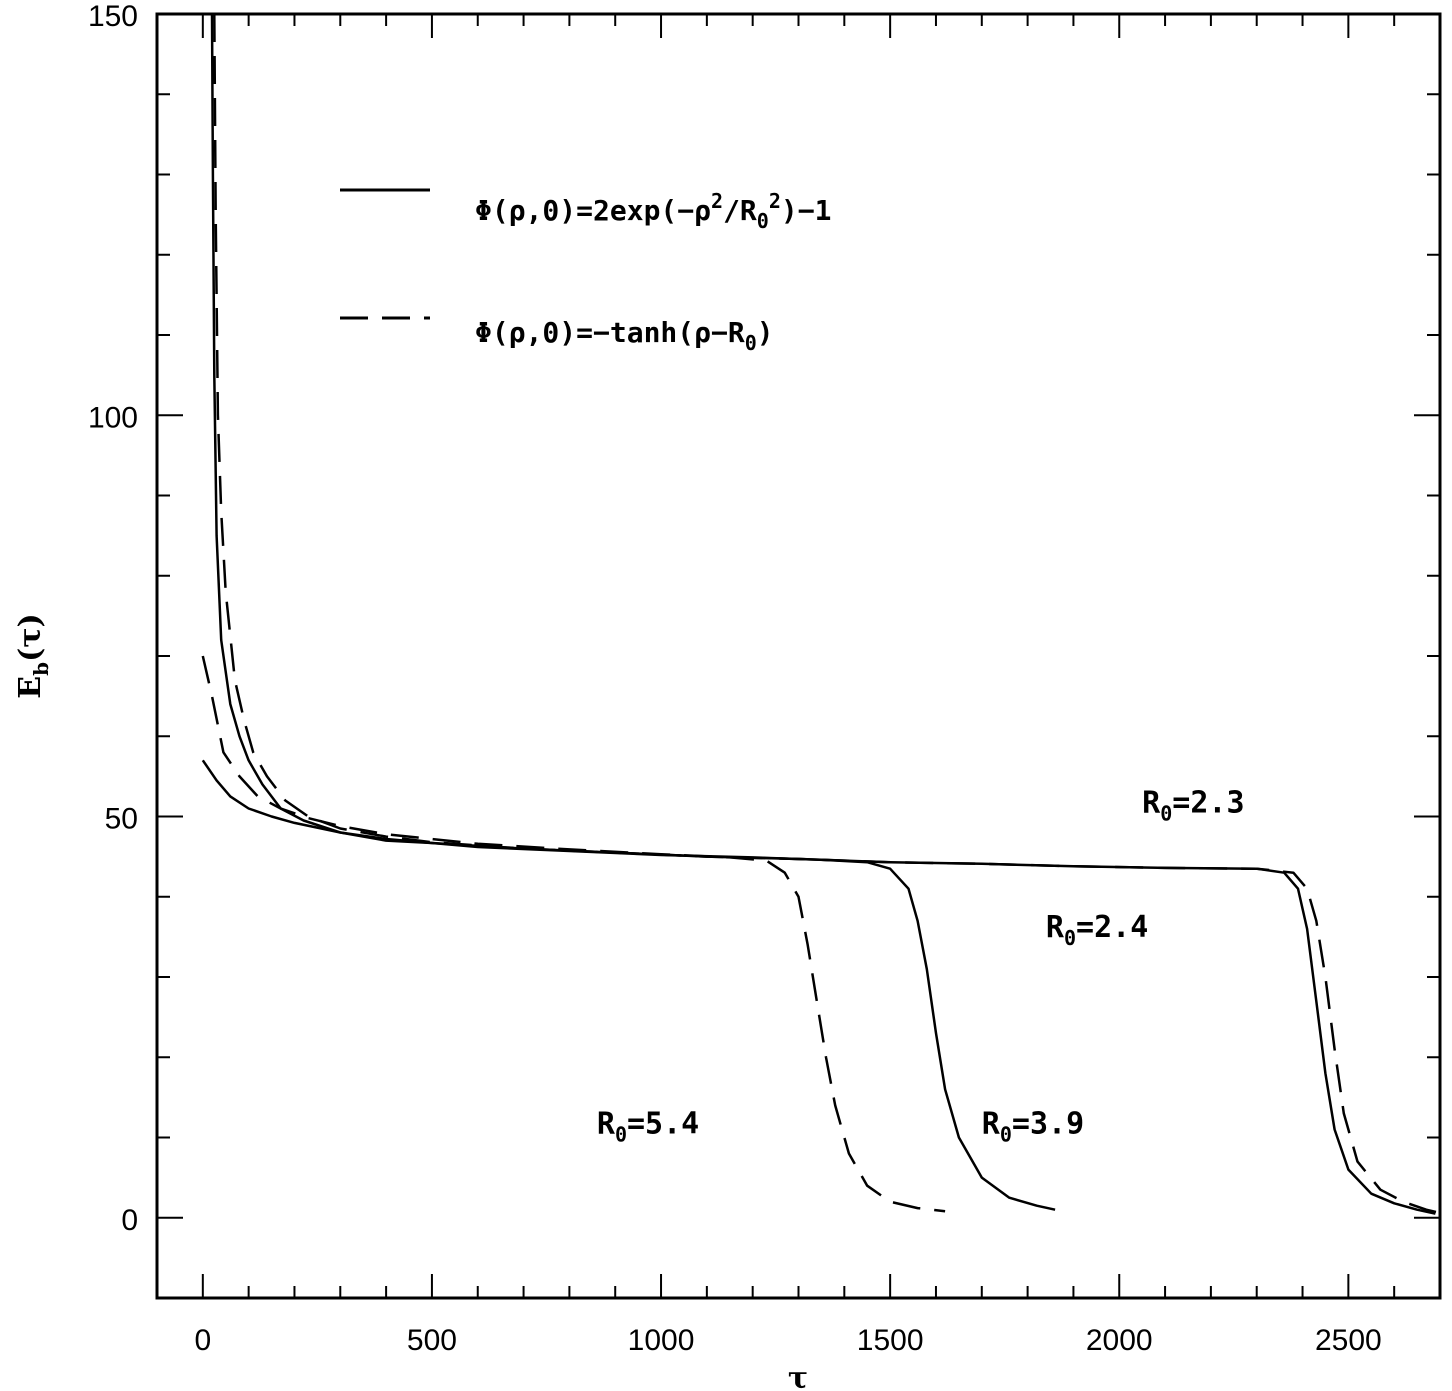 The height and width of the screenshot is (1391, 1452). What do you see at coordinates (432, 1340) in the screenshot?
I see `x-tick-label: 500` at bounding box center [432, 1340].